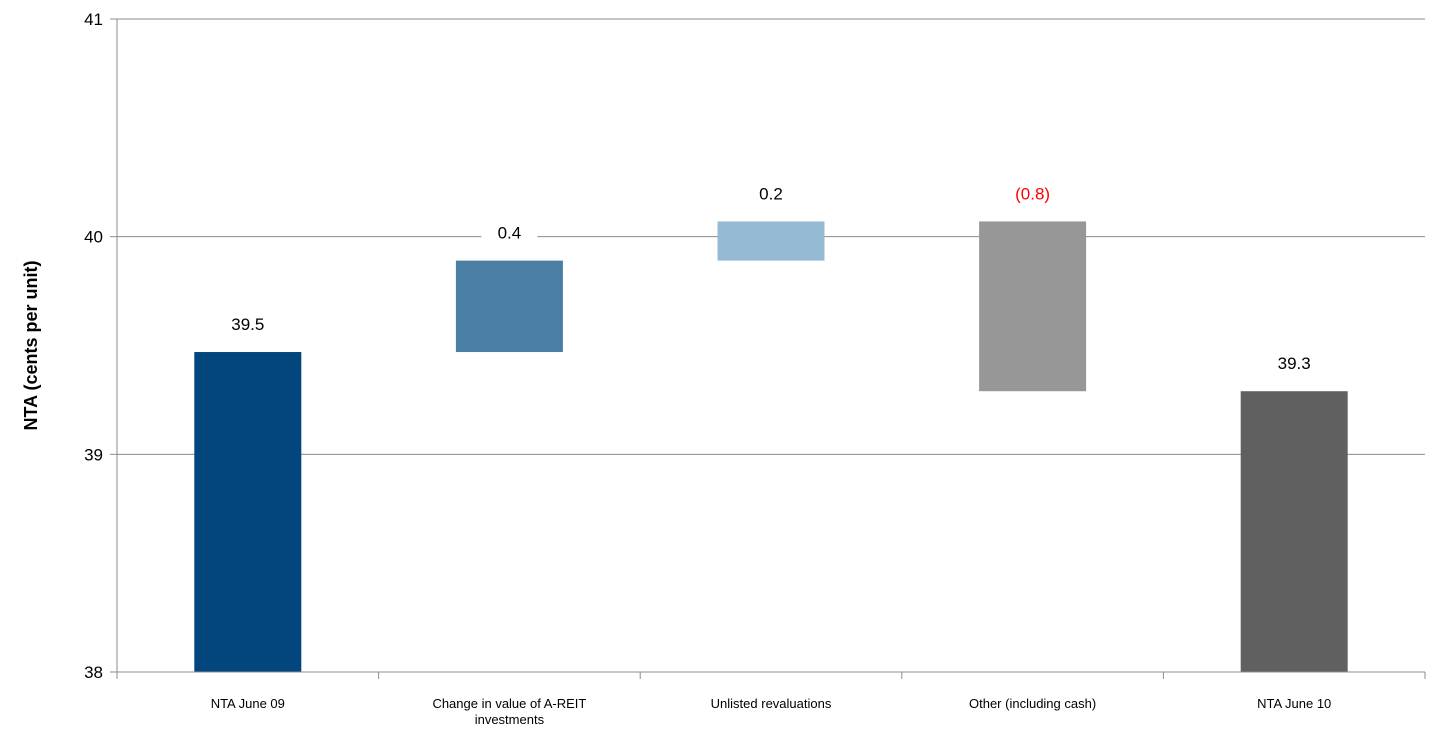 The height and width of the screenshot is (731, 1434). I want to click on data-label: 39.3, so click(1294, 363).